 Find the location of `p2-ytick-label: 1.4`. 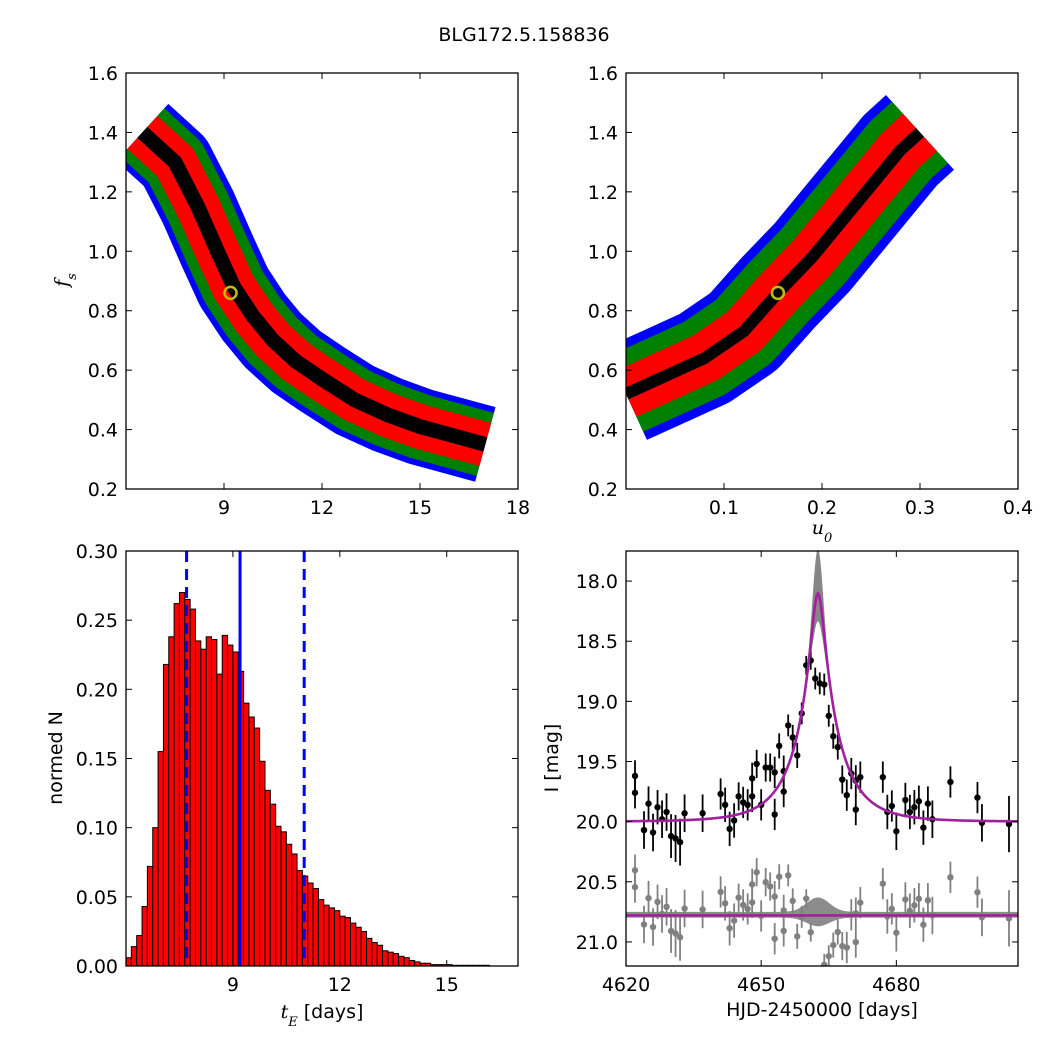

p2-ytick-label: 1.4 is located at coordinates (603, 133).